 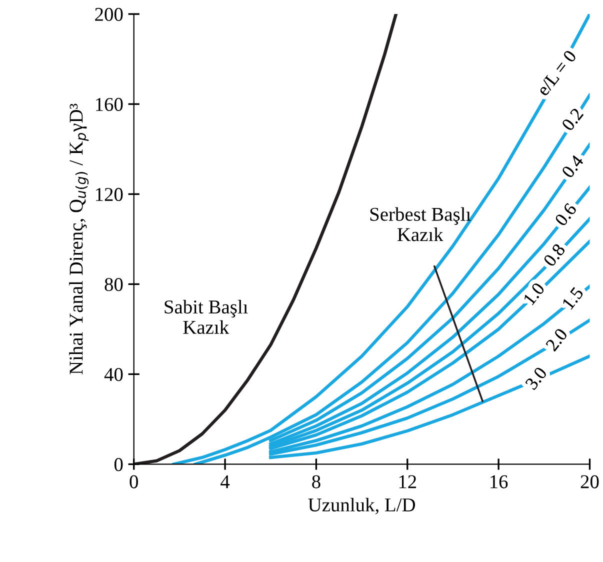 I want to click on text: e/L = 0, so click(x=556, y=72).